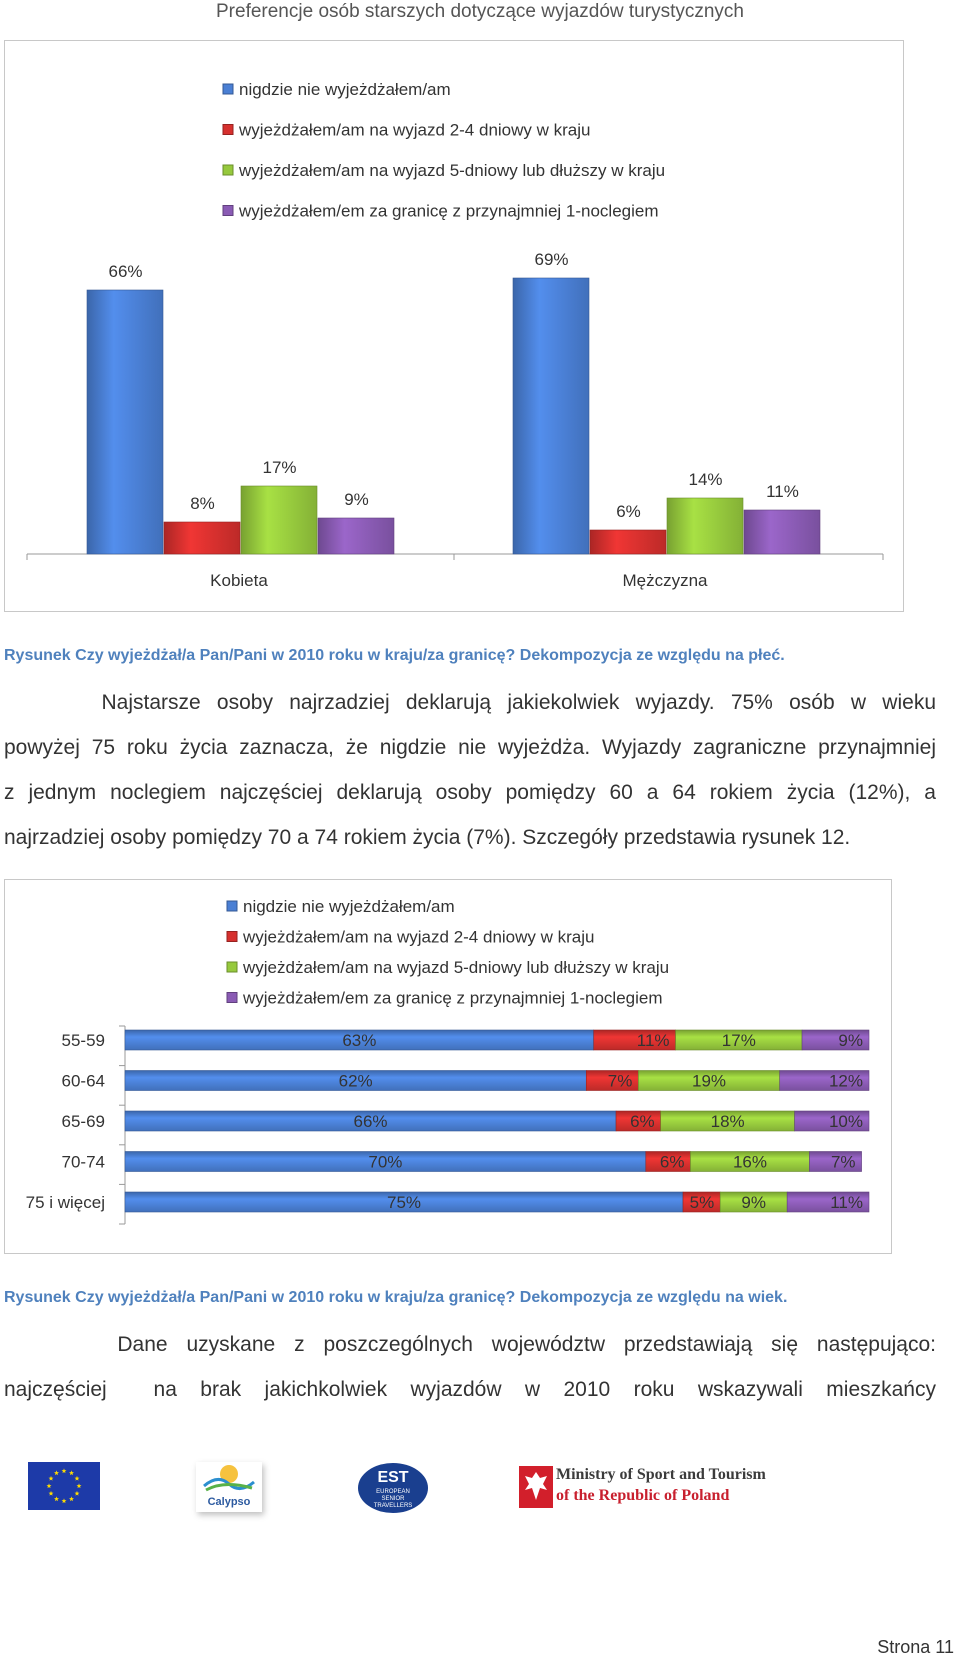  Describe the element at coordinates (404, 1202) in the screenshot. I see `data-label: 75%` at that location.